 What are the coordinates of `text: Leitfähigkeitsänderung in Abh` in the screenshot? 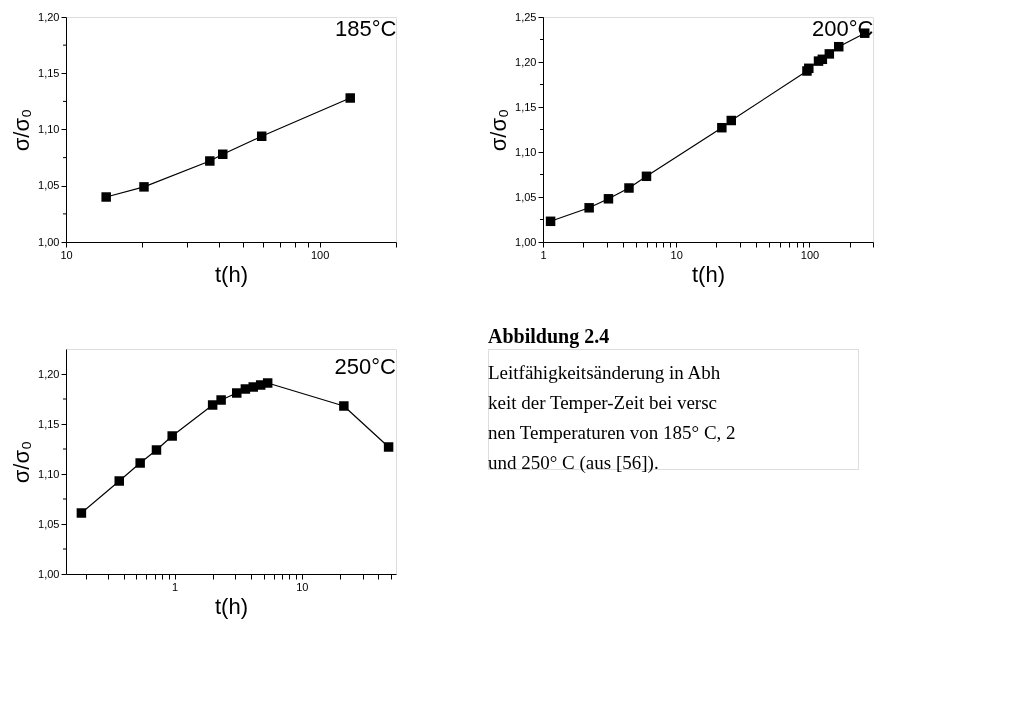 It's located at (604, 372).